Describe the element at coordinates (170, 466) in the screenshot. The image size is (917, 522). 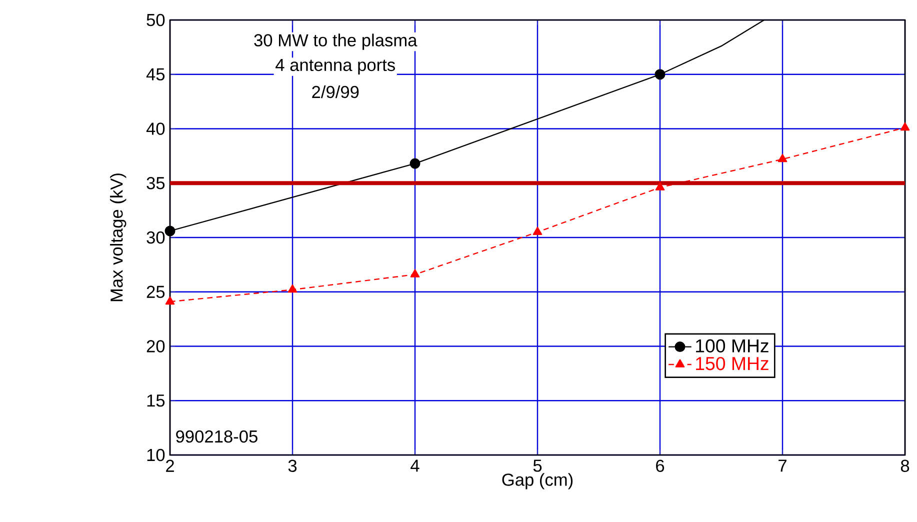
I see `x-tick-label: 2` at that location.